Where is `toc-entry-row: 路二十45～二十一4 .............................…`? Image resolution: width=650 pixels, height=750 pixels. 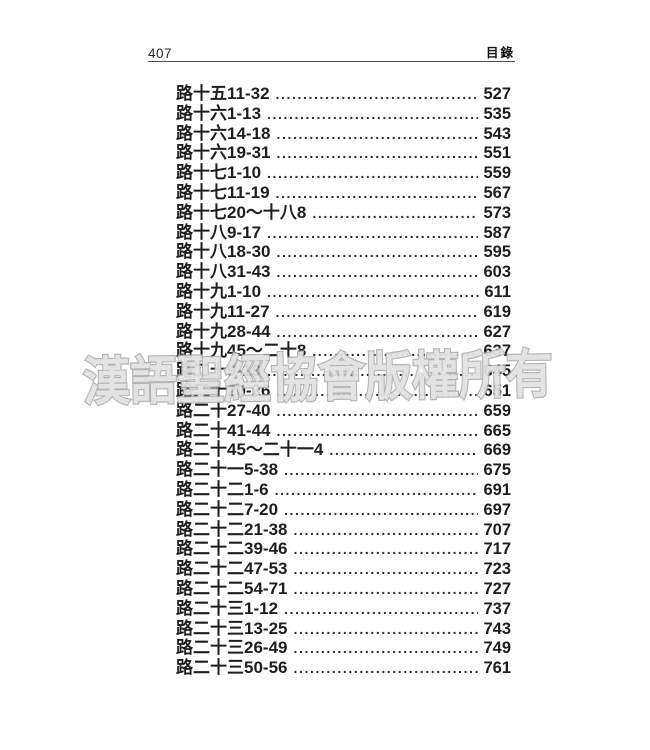
toc-entry-row: 路二十45～二十一4 .............................… is located at coordinates (343, 450).